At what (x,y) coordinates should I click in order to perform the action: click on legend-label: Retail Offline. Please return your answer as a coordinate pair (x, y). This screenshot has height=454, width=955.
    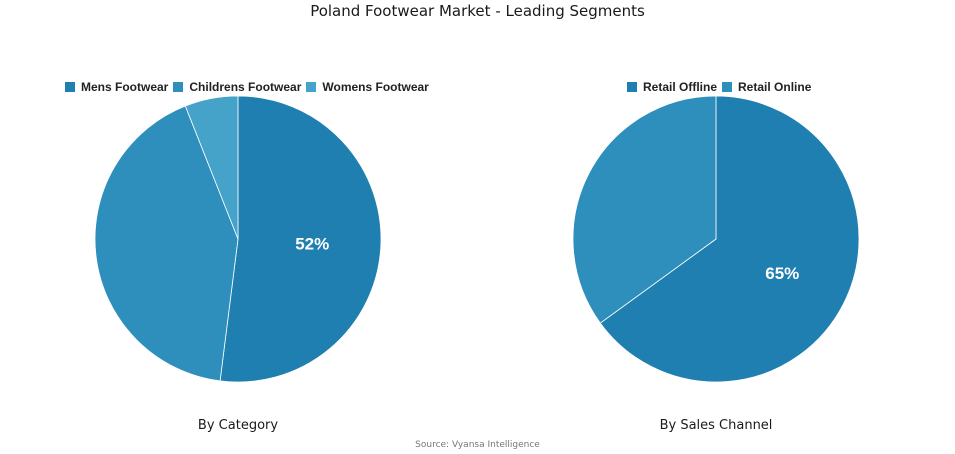
    Looking at the image, I should click on (680, 87).